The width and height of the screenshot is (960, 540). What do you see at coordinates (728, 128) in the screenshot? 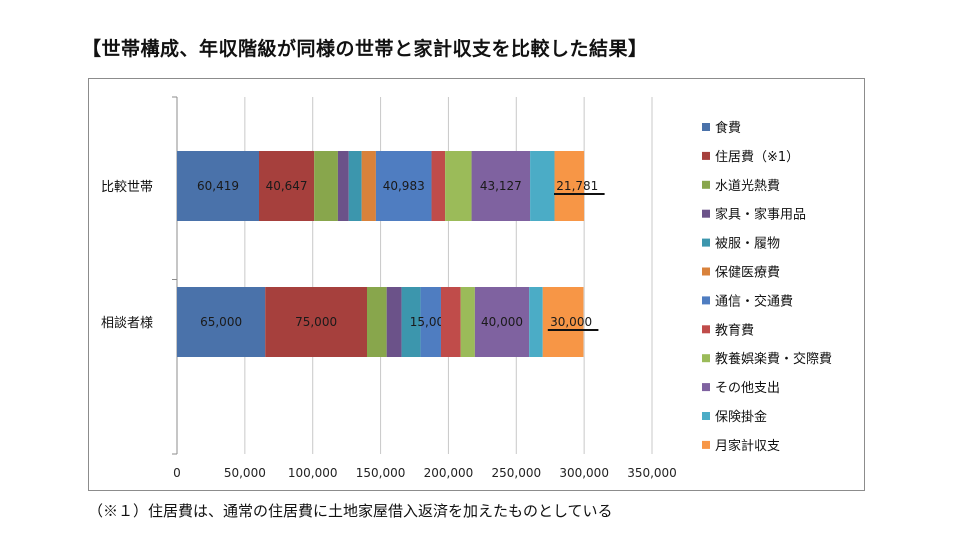
I see `legend-label: 食費` at bounding box center [728, 128].